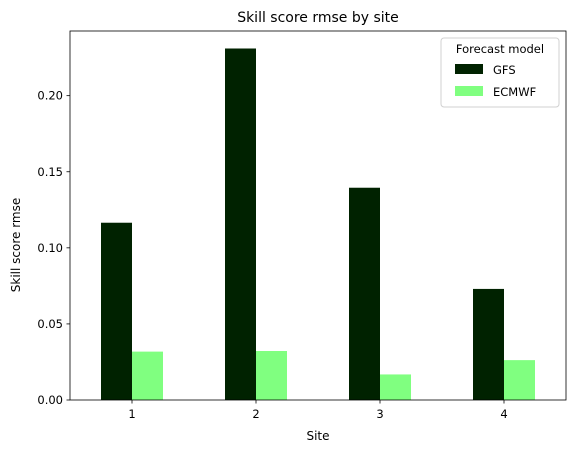  I want to click on legend-label-gfs: GFS, so click(504, 70).